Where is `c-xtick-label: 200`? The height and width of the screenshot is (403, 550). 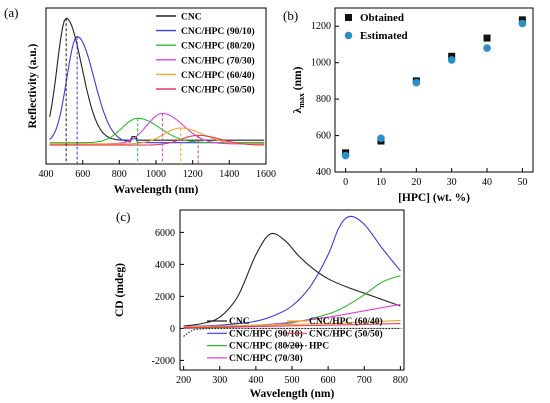 c-xtick-label: 200 is located at coordinates (183, 380).